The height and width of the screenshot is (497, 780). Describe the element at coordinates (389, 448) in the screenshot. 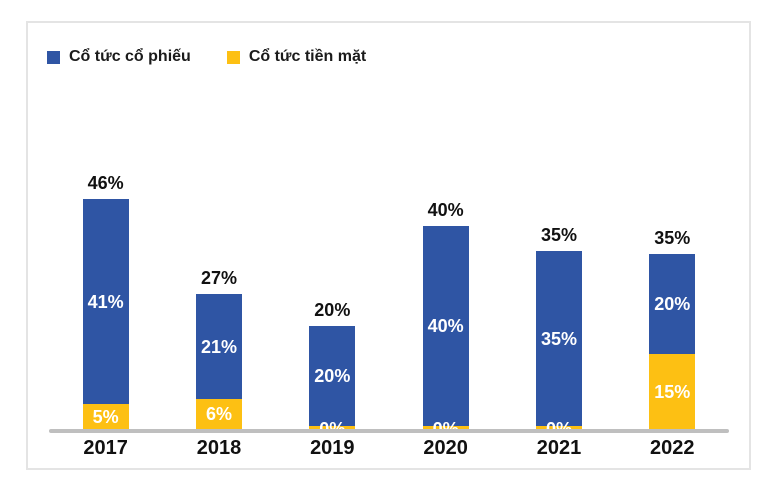

I see `years-row: 2017 2018 2019 2020 2021 2022` at that location.